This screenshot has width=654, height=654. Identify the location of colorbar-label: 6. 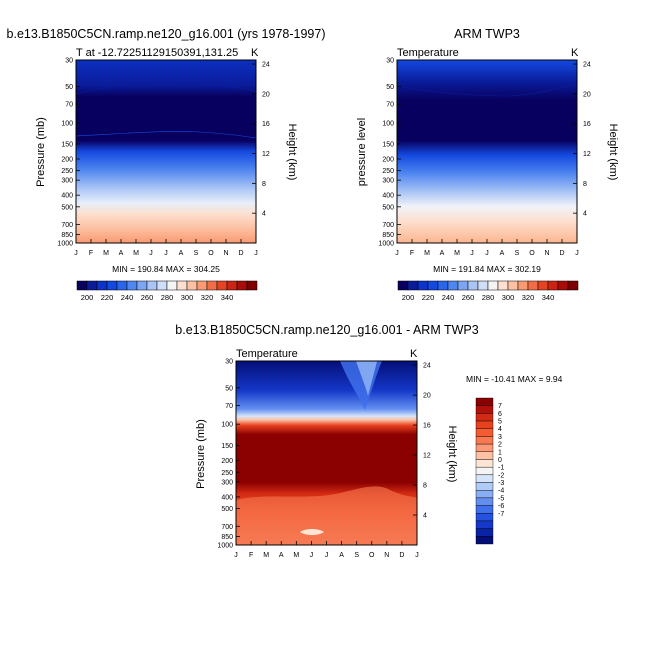
(500, 414).